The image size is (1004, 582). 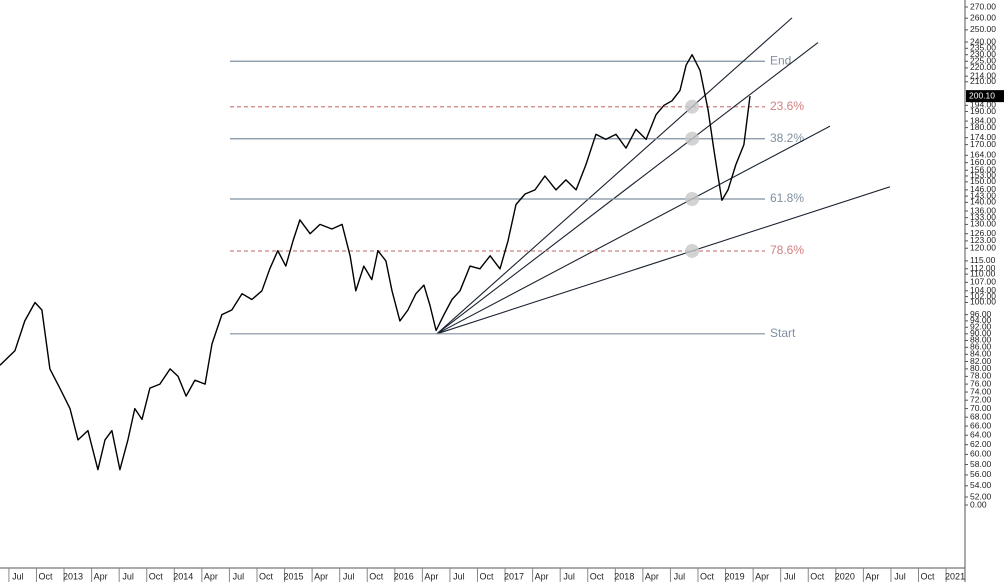 What do you see at coordinates (983, 217) in the screenshot?
I see `y-tick-label: 133.00` at bounding box center [983, 217].